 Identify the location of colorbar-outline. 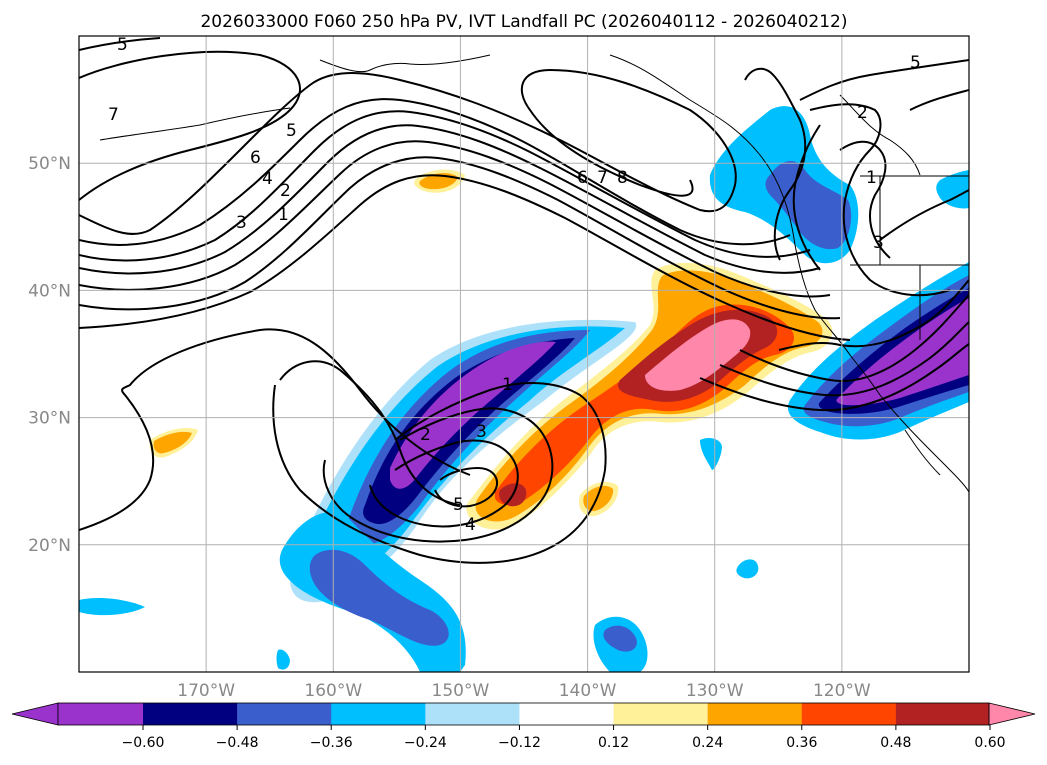
(523, 714).